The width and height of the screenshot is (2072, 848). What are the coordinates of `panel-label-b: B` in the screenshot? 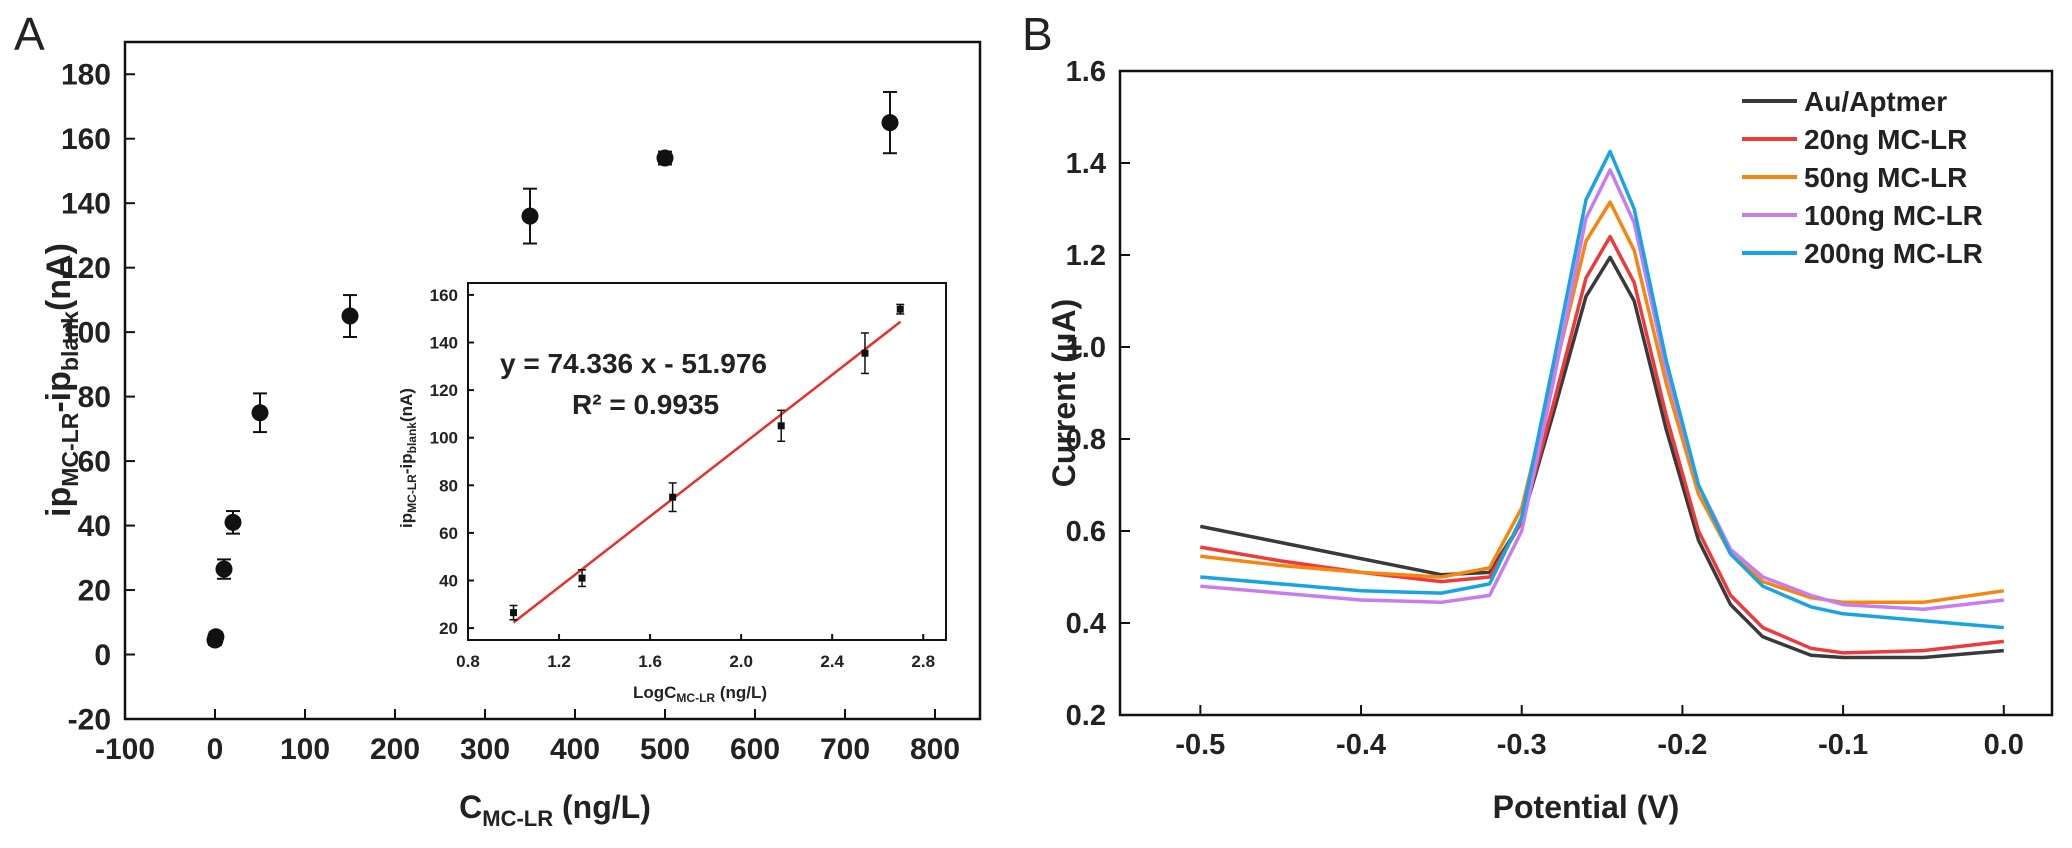 It's located at (1037, 34).